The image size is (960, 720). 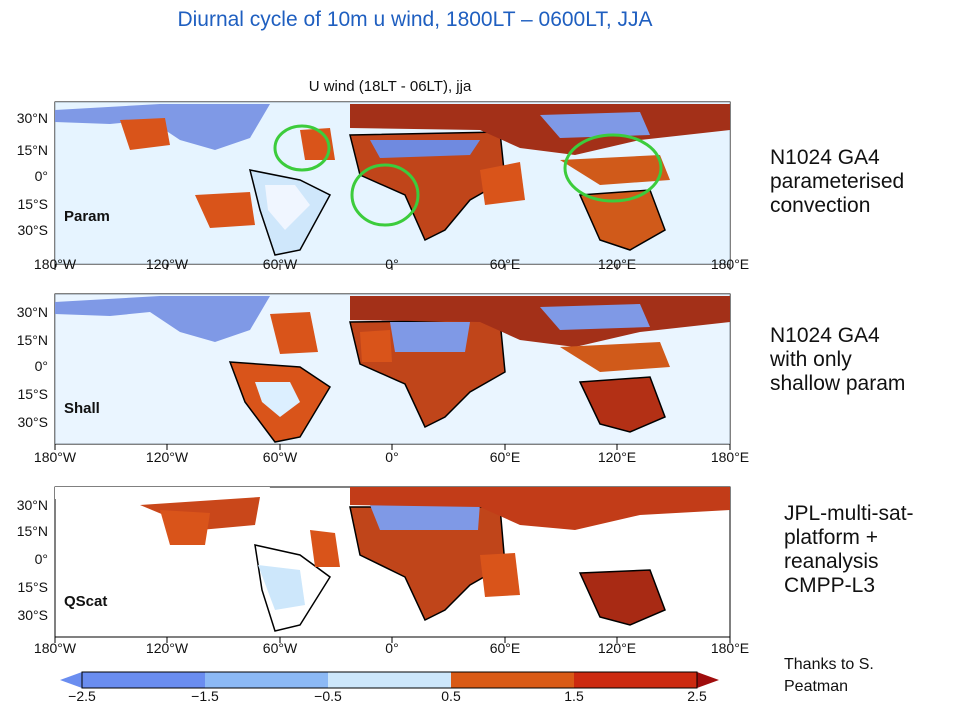 What do you see at coordinates (830, 585) in the screenshot?
I see `description-line: CMPP-L3` at bounding box center [830, 585].